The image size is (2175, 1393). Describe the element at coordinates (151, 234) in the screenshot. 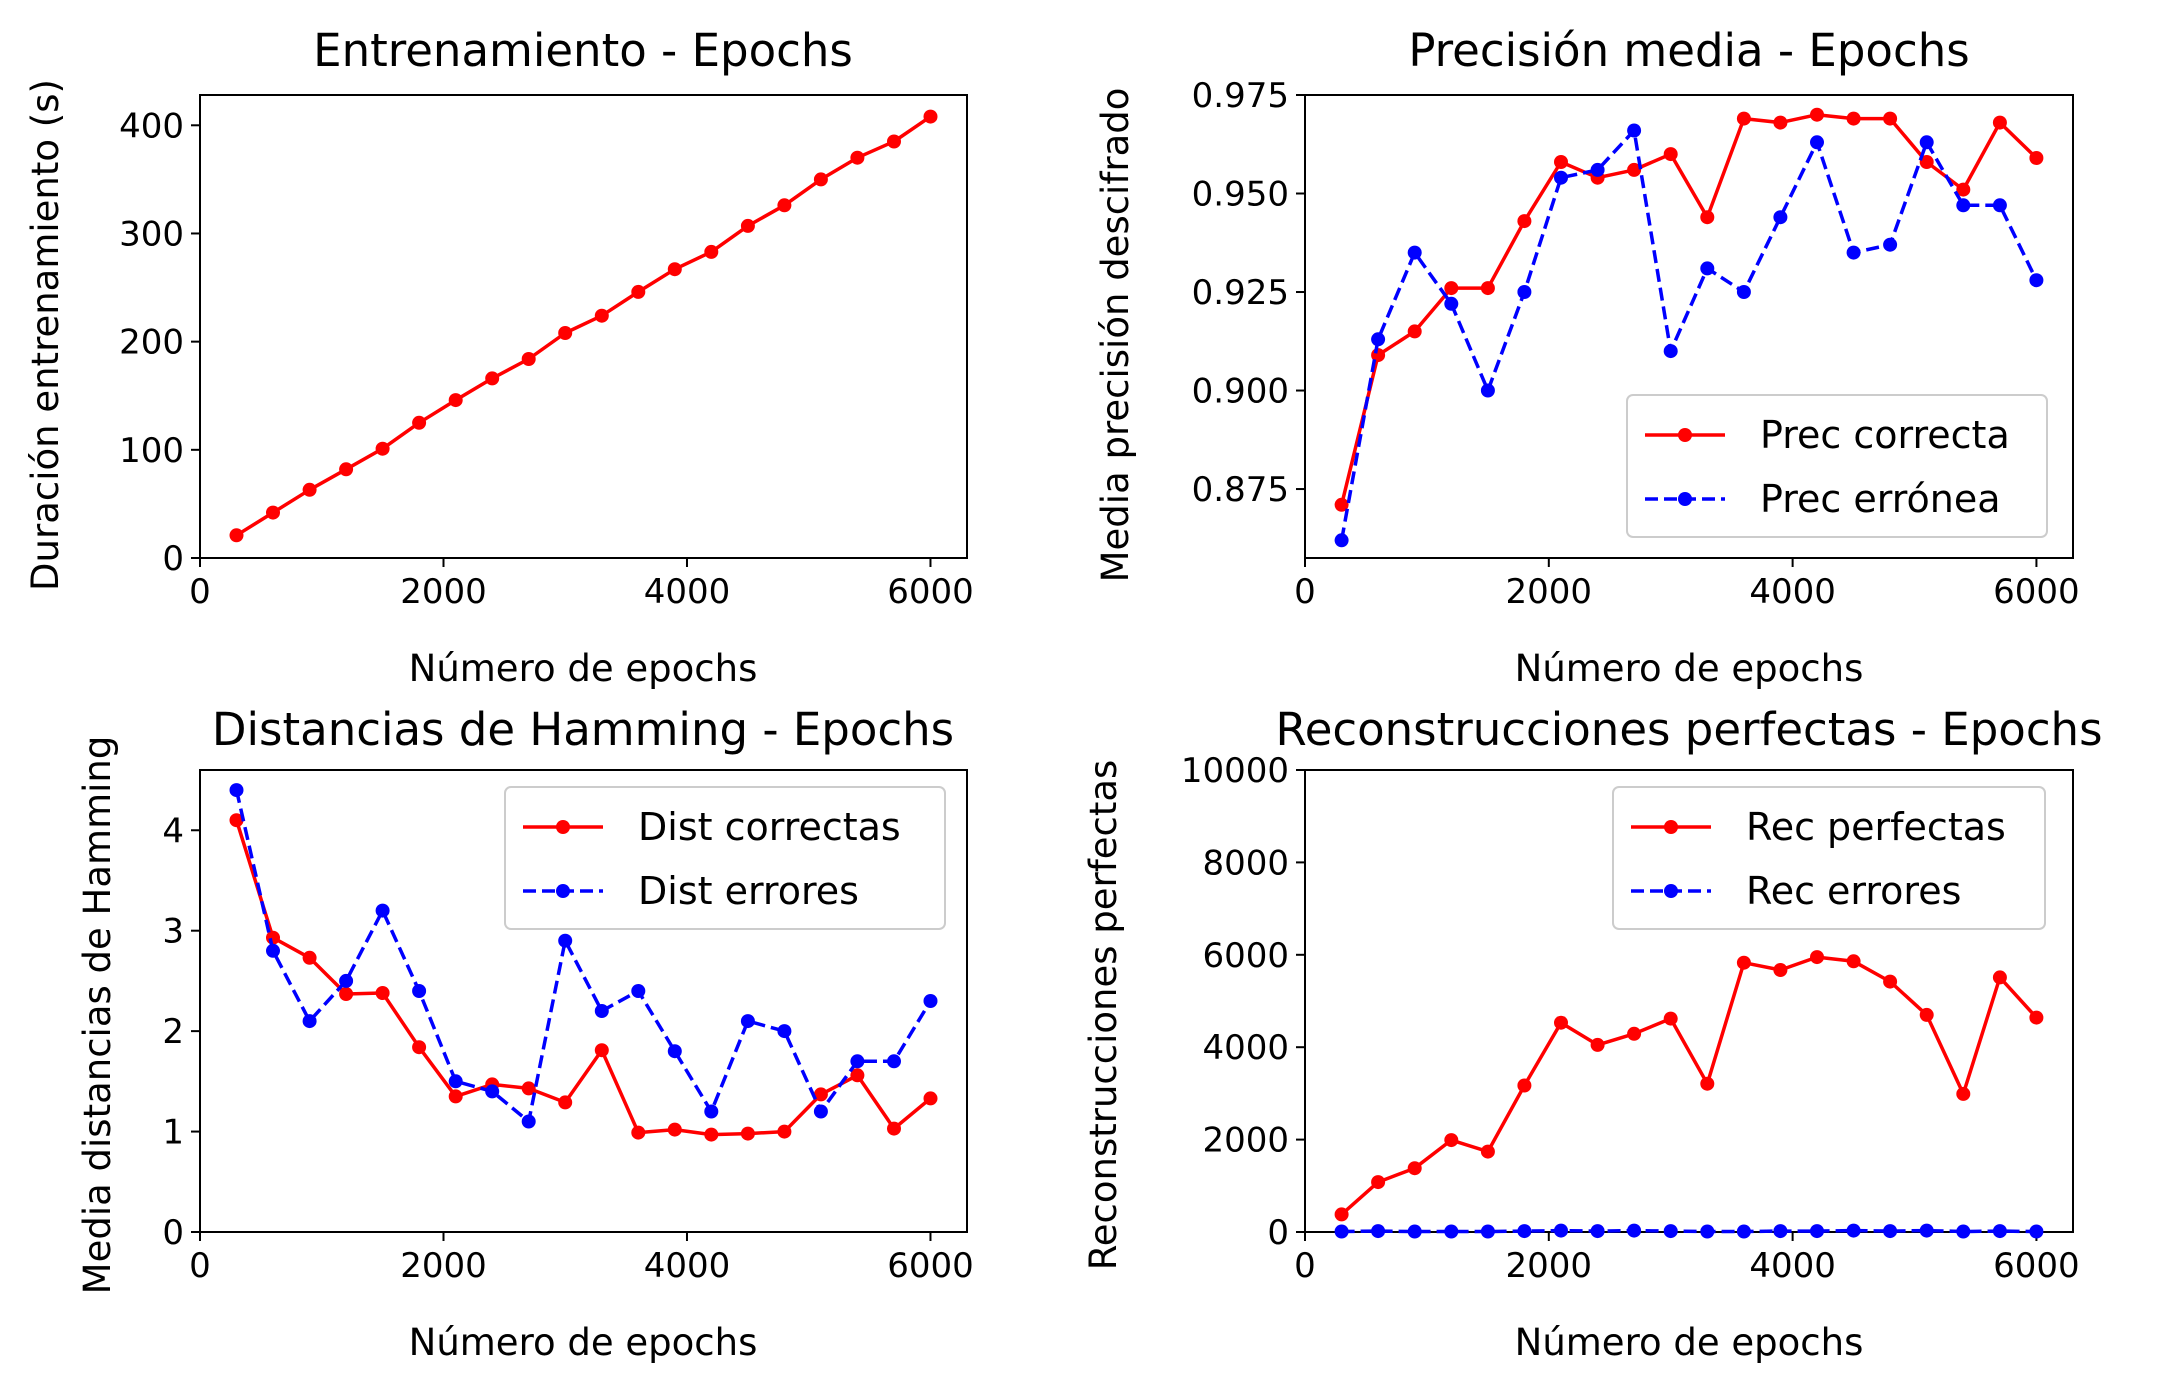

I see `y-tick-label: 300` at that location.